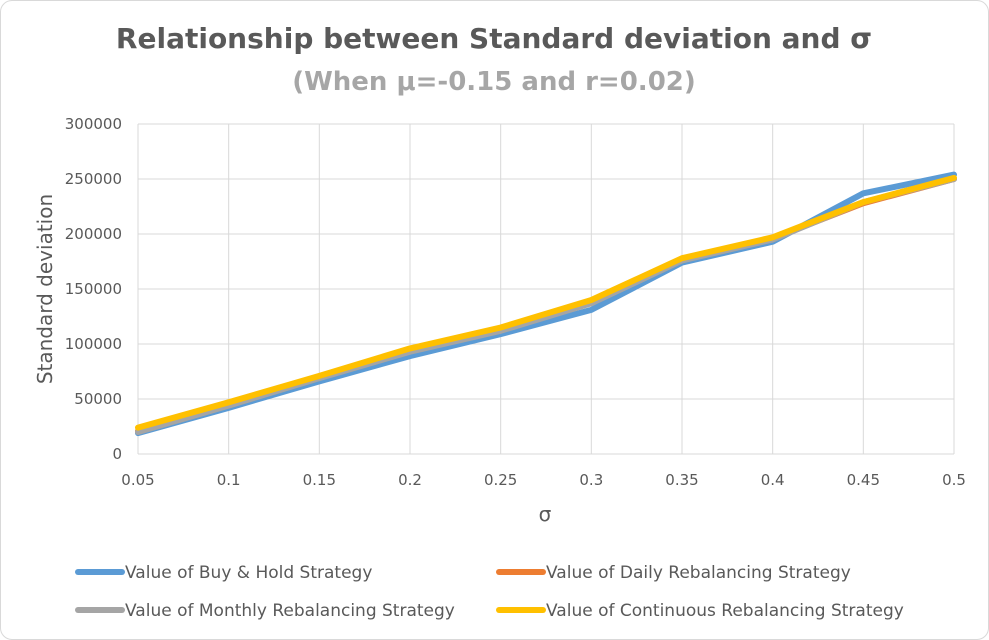 The height and width of the screenshot is (640, 989). What do you see at coordinates (93, 179) in the screenshot?
I see `y-tick-label: 250000` at bounding box center [93, 179].